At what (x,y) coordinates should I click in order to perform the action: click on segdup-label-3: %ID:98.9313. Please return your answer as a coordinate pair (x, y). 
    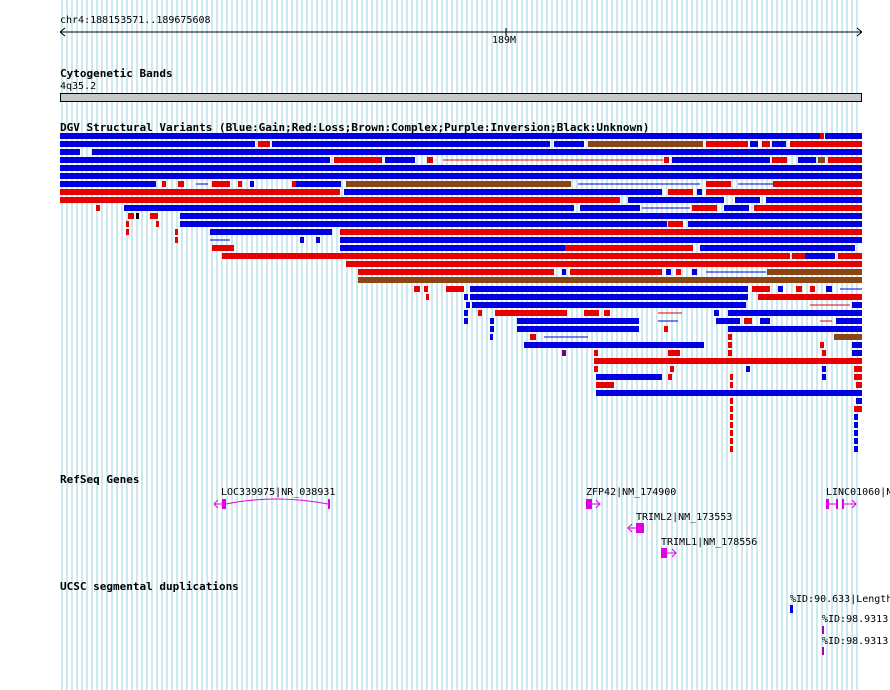
    Looking at the image, I should click on (855, 641).